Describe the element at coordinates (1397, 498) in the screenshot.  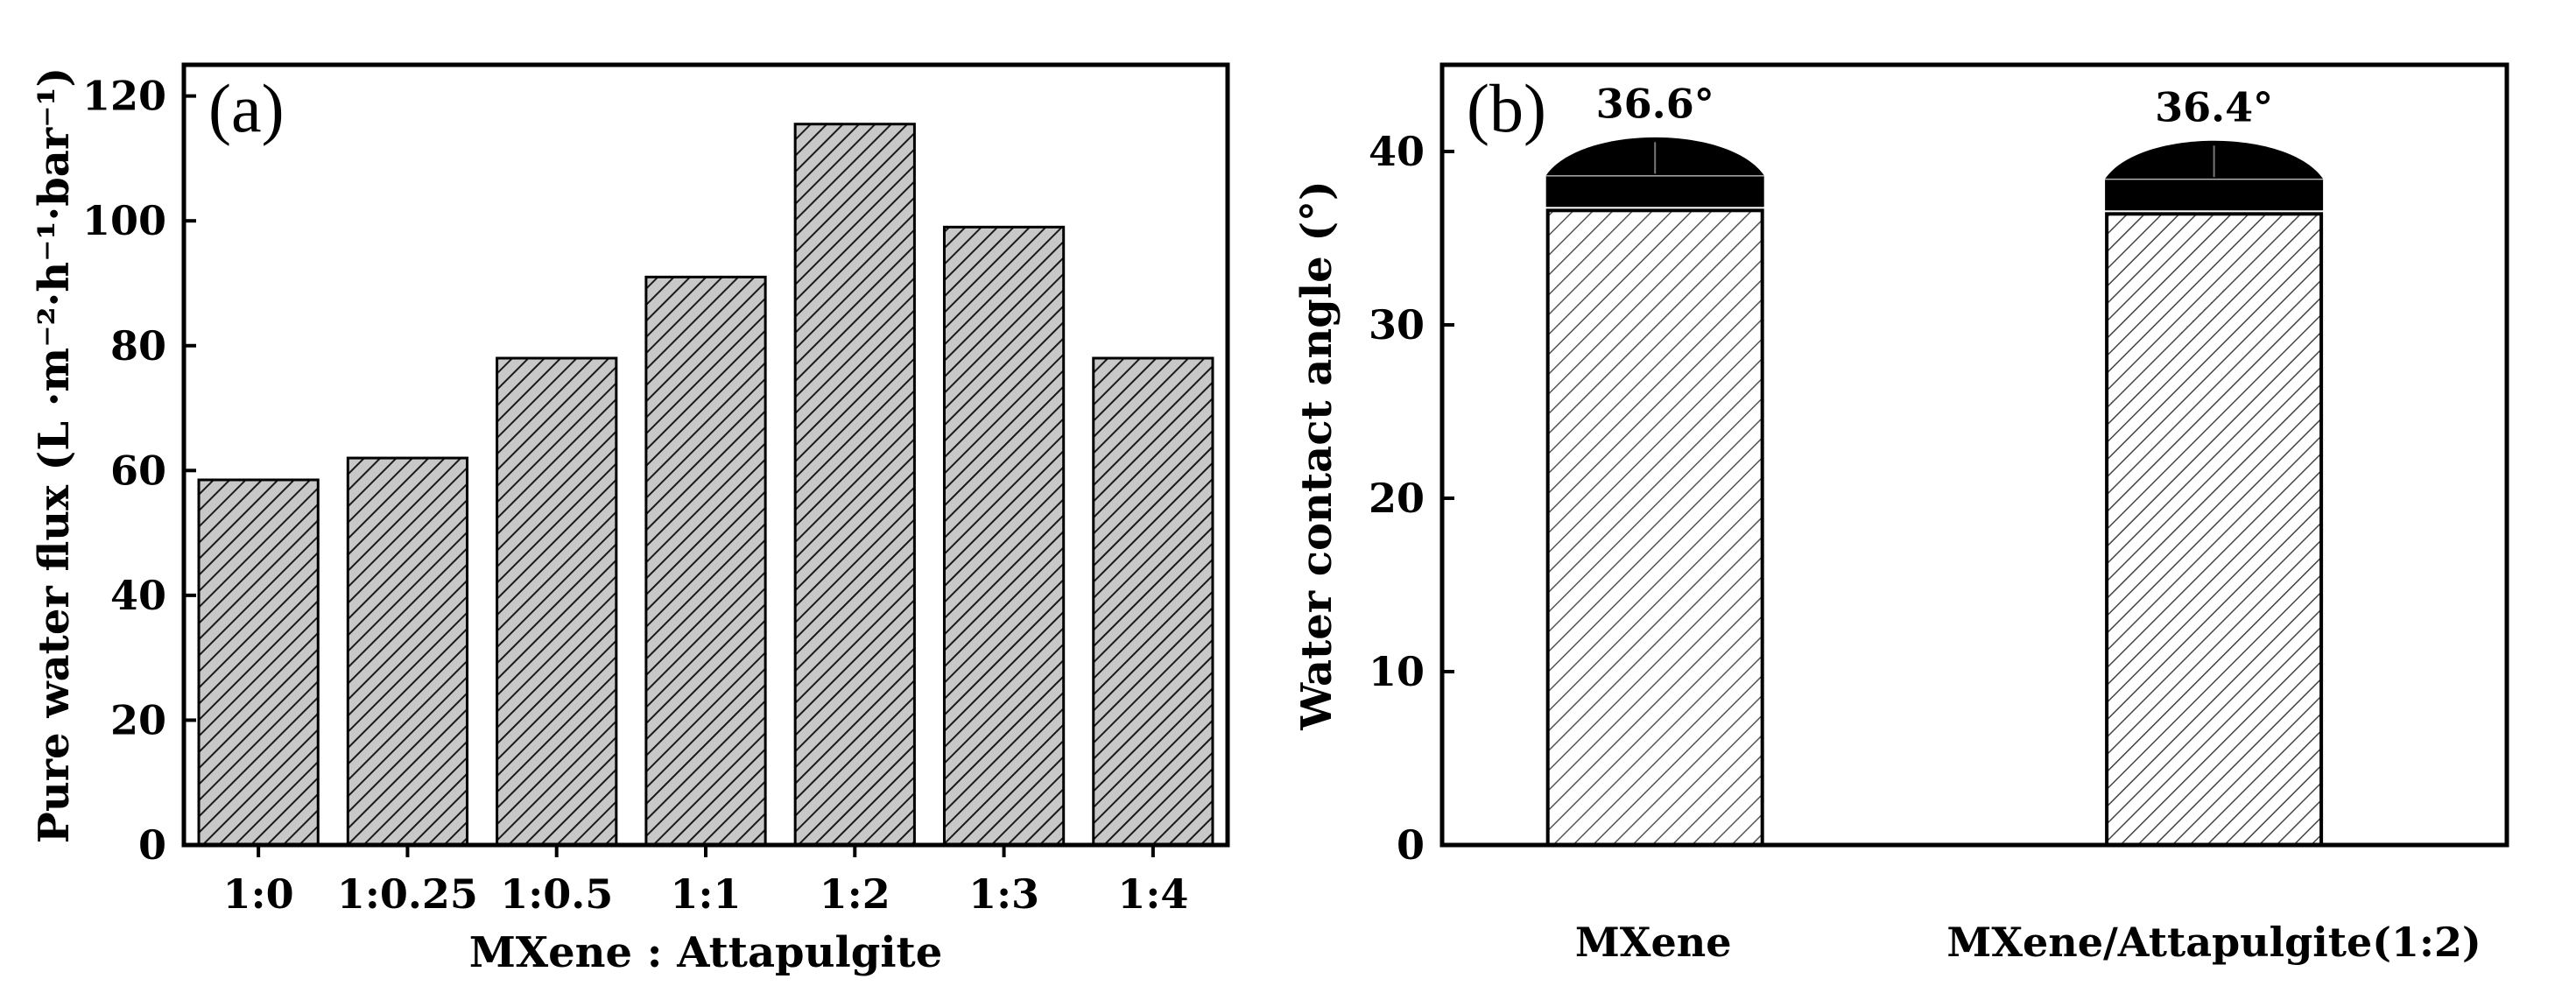
I see `panel-b-y-tick-label: 20` at that location.